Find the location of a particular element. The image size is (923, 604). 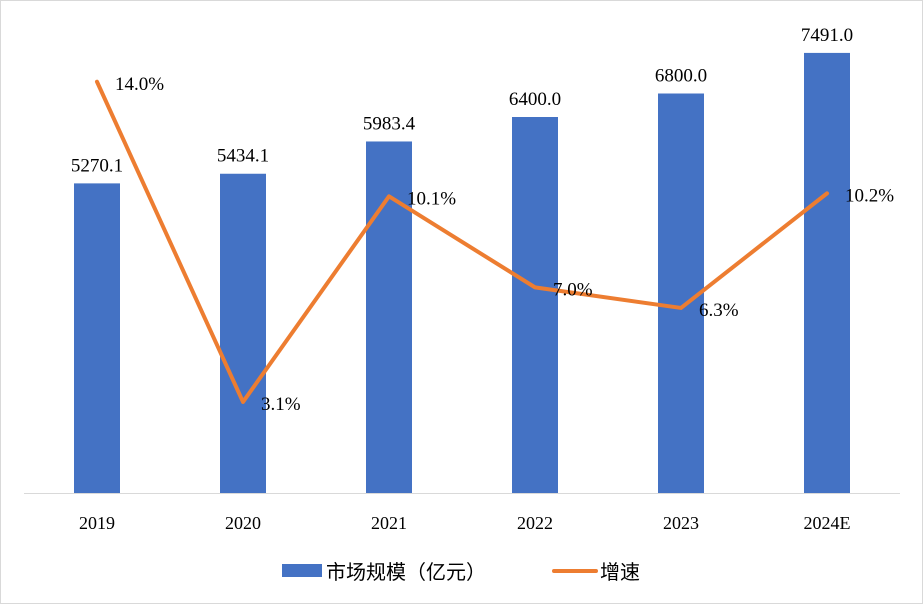

x-tick-label: 2023 is located at coordinates (681, 523).